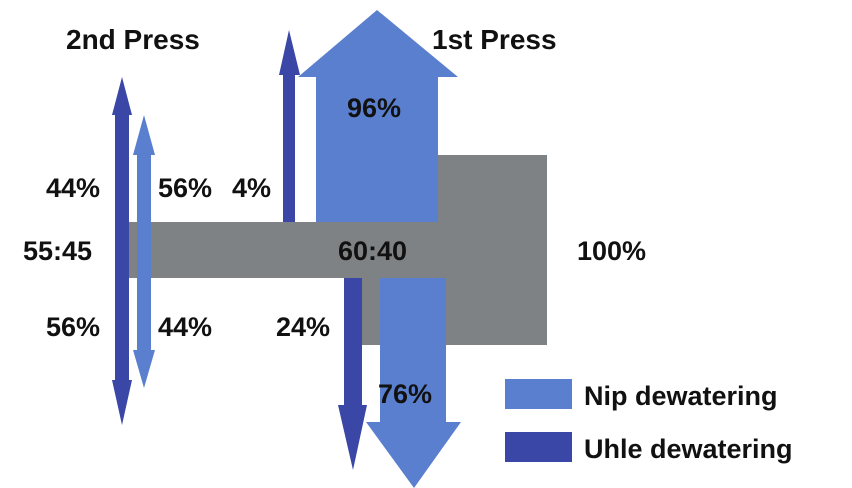 The height and width of the screenshot is (488, 852). Describe the element at coordinates (688, 449) in the screenshot. I see `legend-label-uhle: Uhle dewatering` at that location.